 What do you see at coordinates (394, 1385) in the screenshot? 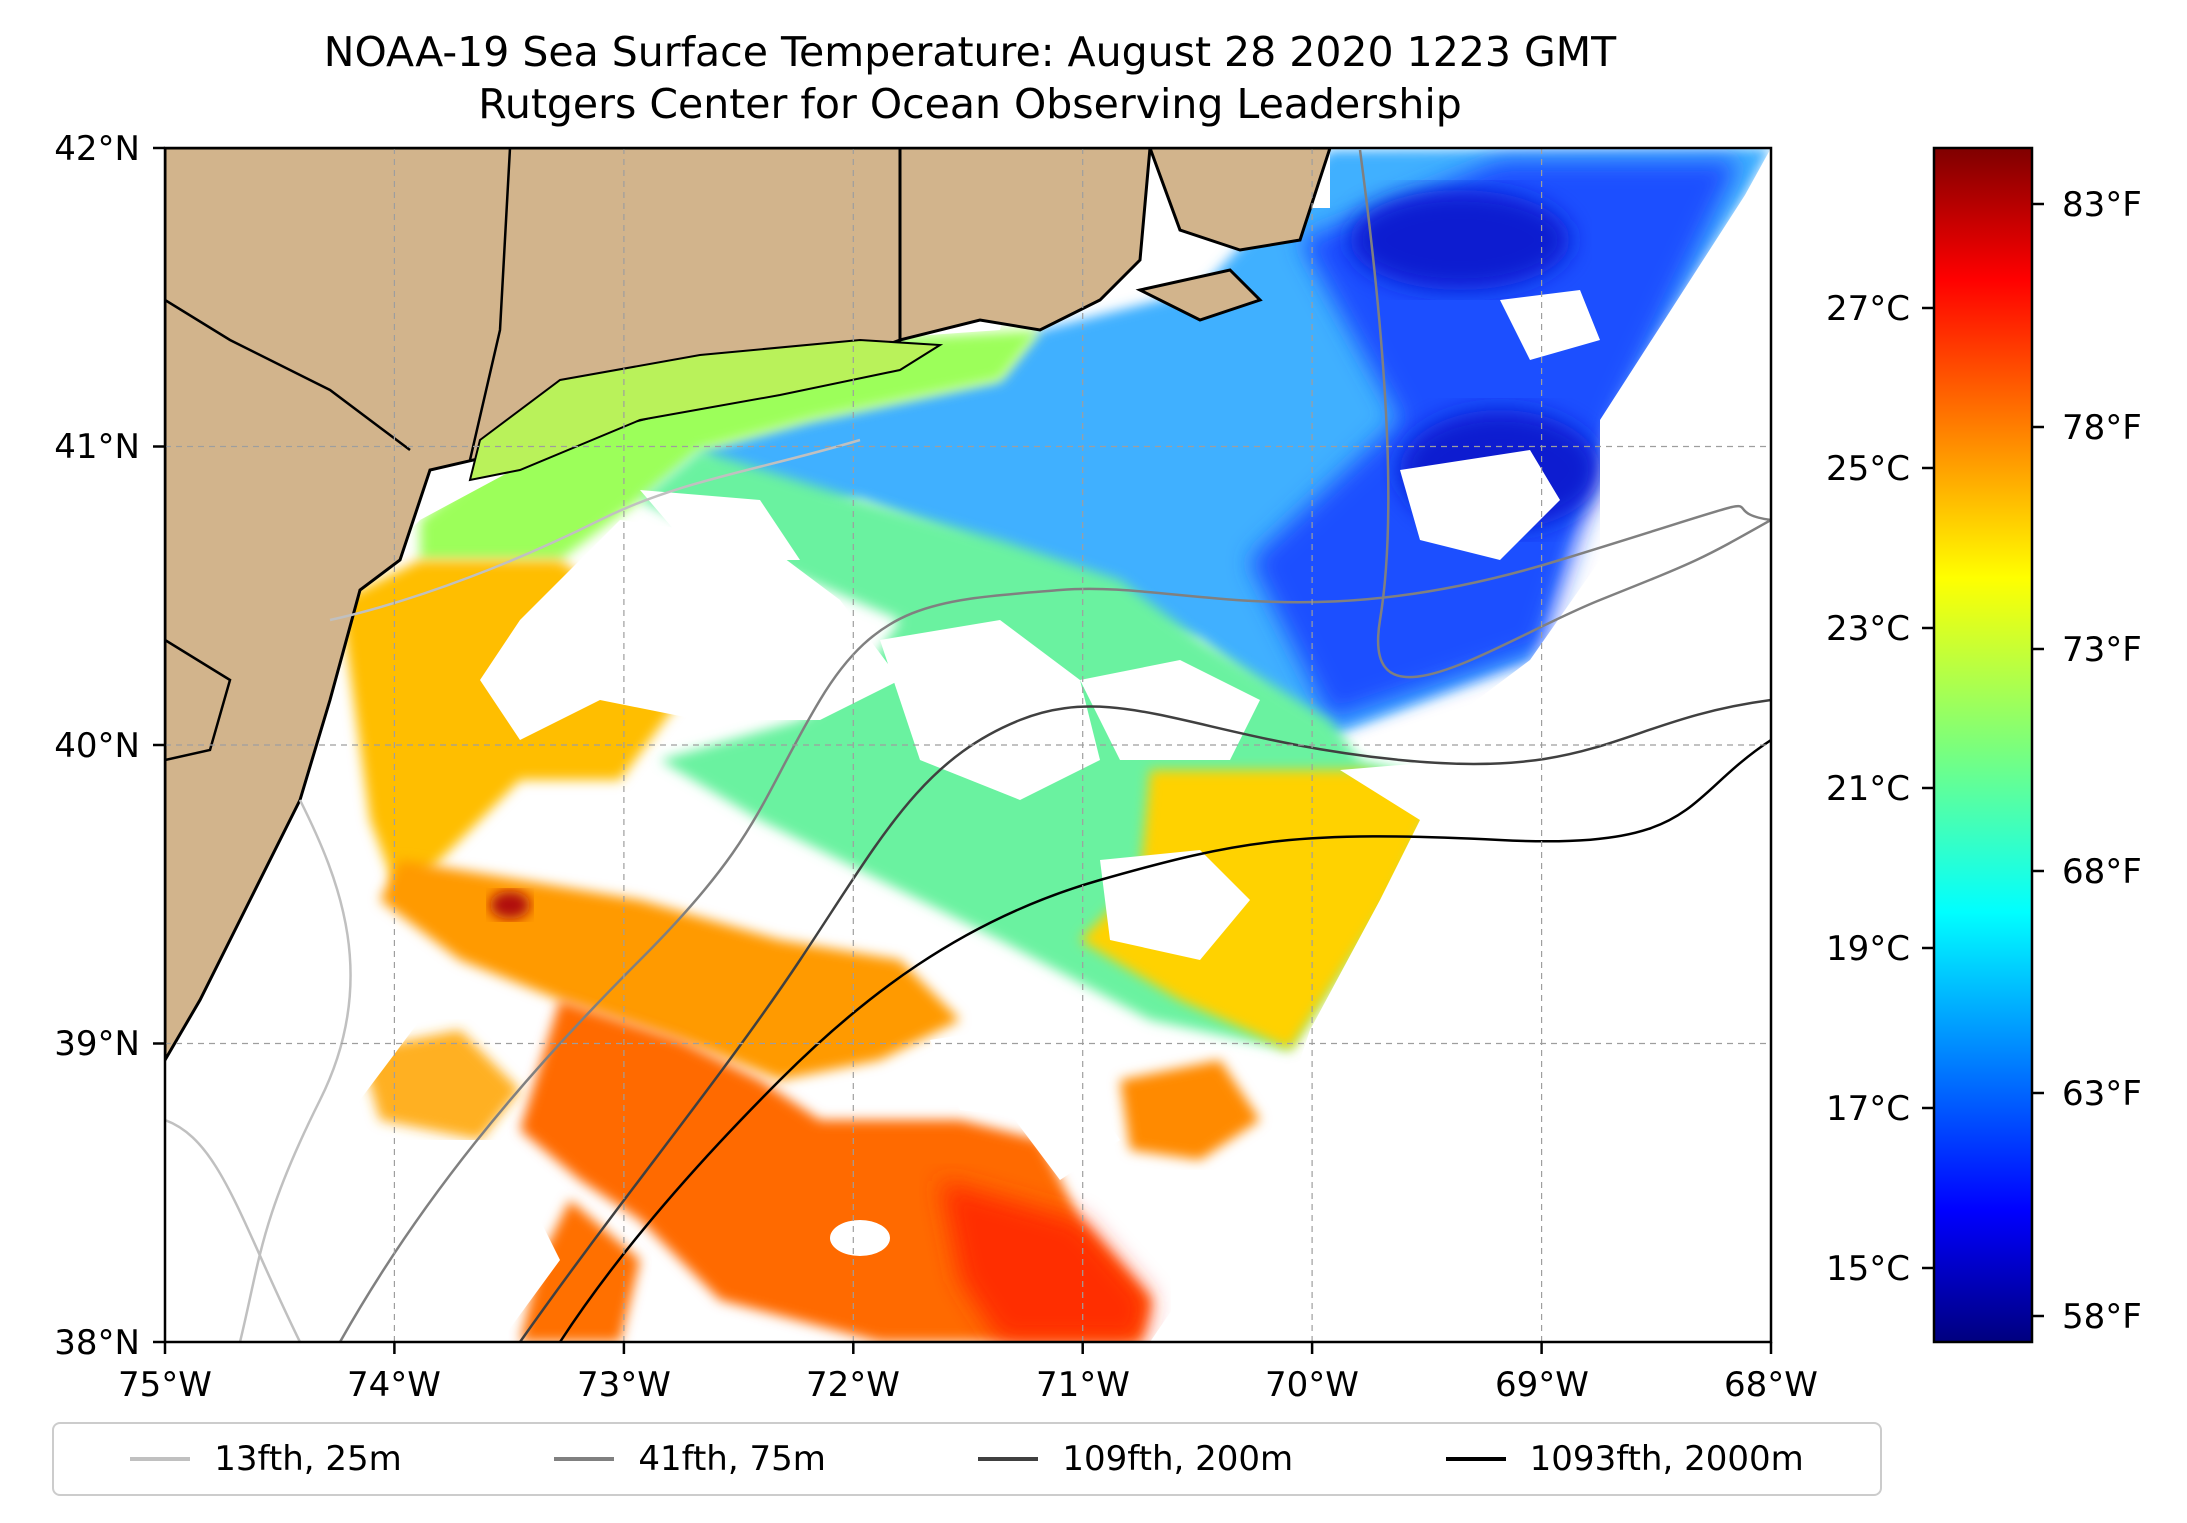
I see `lon-label-74w: 74°W` at bounding box center [394, 1385].